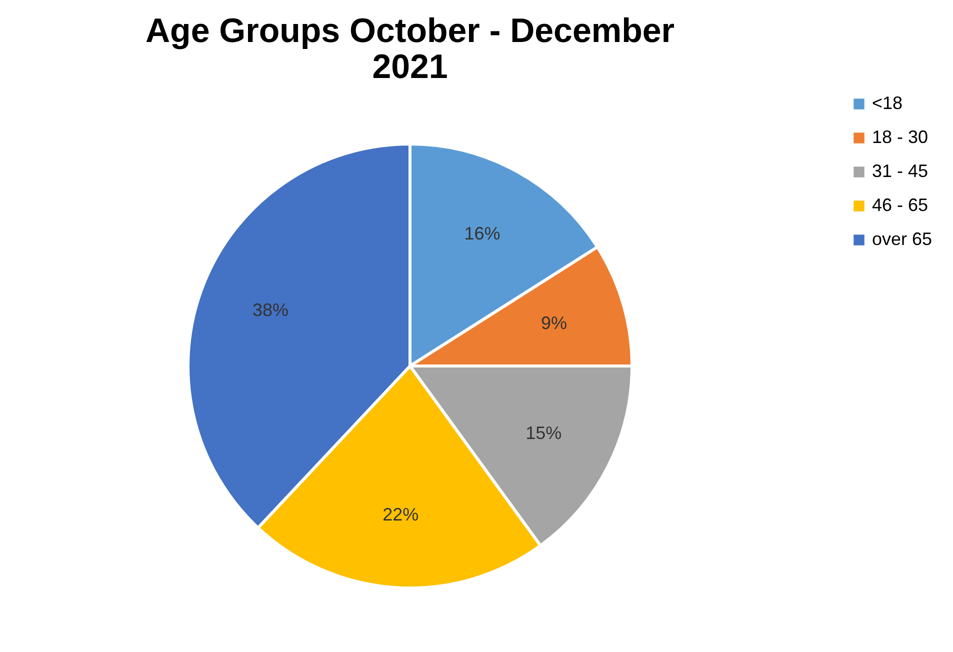 The width and height of the screenshot is (953, 652). I want to click on legend-label: <18, so click(887, 103).